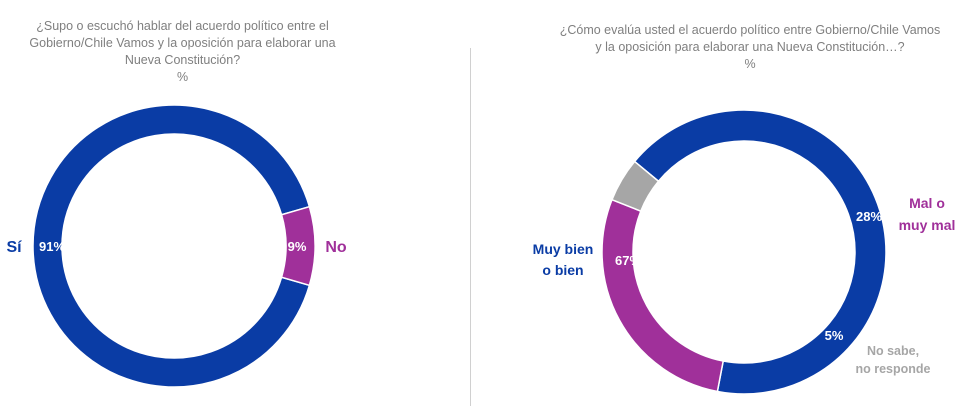 The height and width of the screenshot is (406, 966). Describe the element at coordinates (869, 216) in the screenshot. I see `data-label-mal: 28%` at that location.